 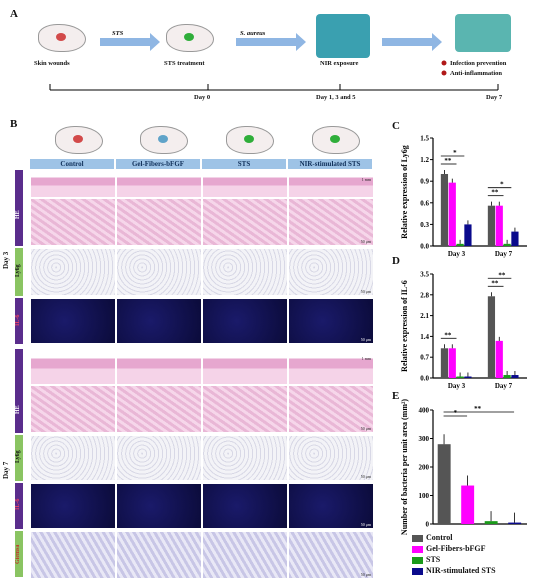 I want to click on c-xtick-label: Day 7, so click(x=504, y=254).